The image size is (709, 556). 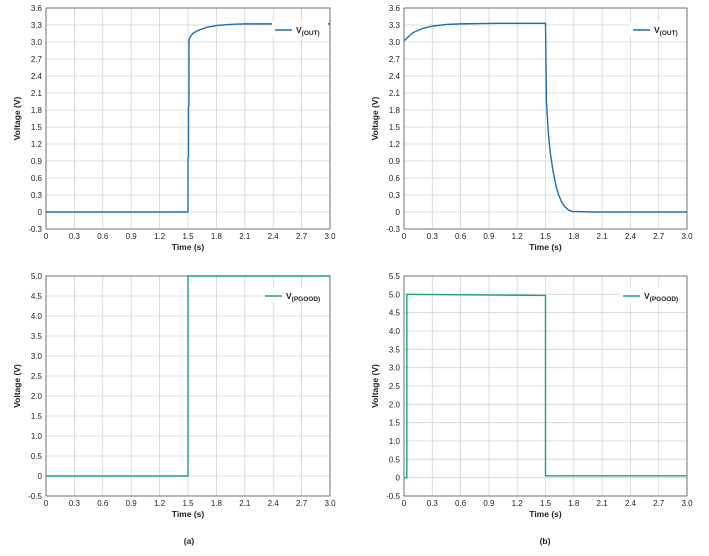 I want to click on y-tick-label: 0.3, so click(x=37, y=195).